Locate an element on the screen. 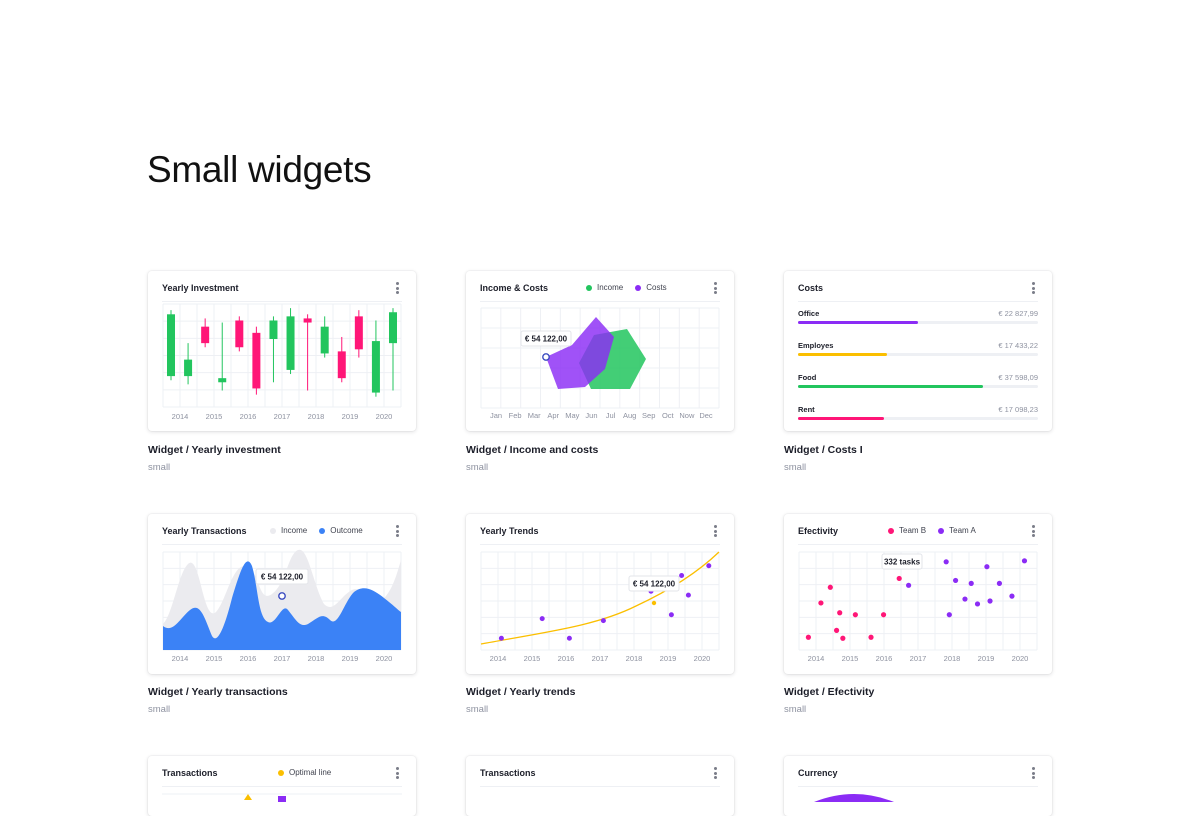 The image size is (1200, 816). widget-caption: Widget / Costs I is located at coordinates (823, 450).